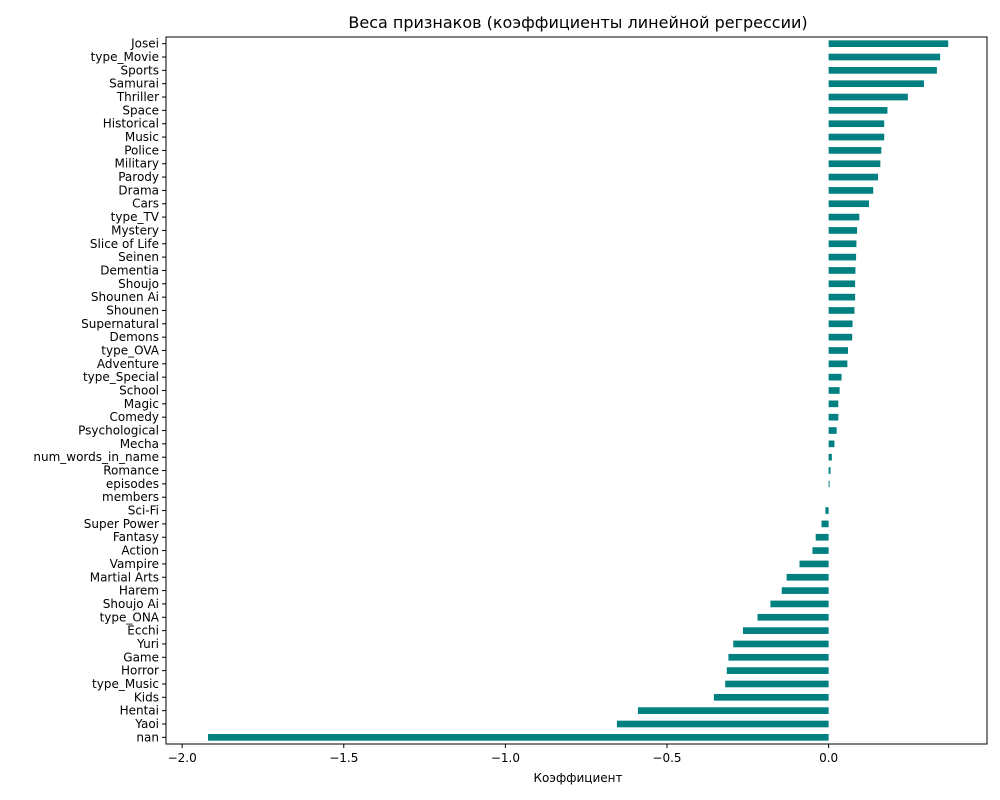  Describe the element at coordinates (125, 57) in the screenshot. I see `y-tick-label: type_Movie` at that location.